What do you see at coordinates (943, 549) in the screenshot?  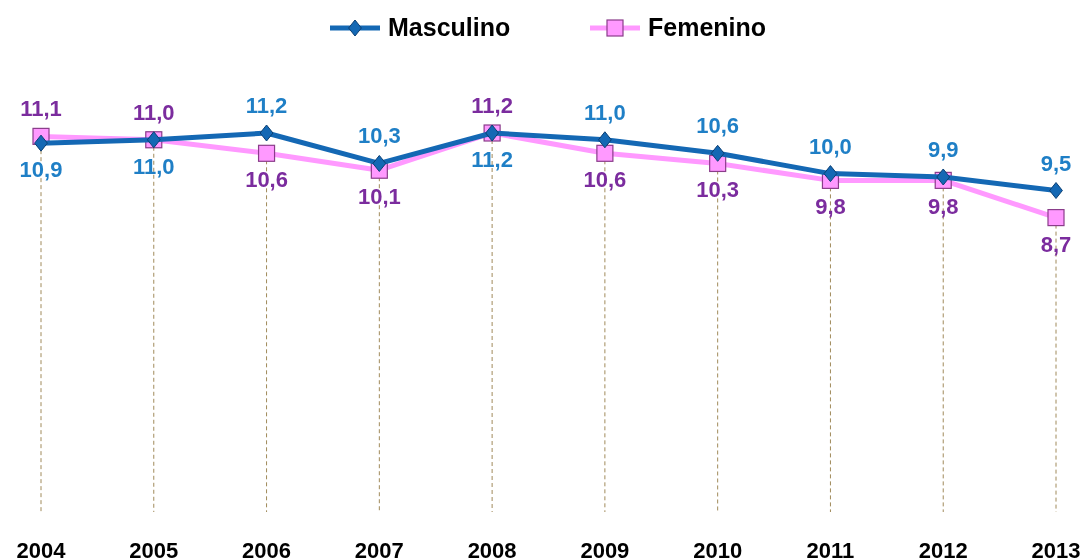 I see `x-tick-label: 2012` at bounding box center [943, 549].